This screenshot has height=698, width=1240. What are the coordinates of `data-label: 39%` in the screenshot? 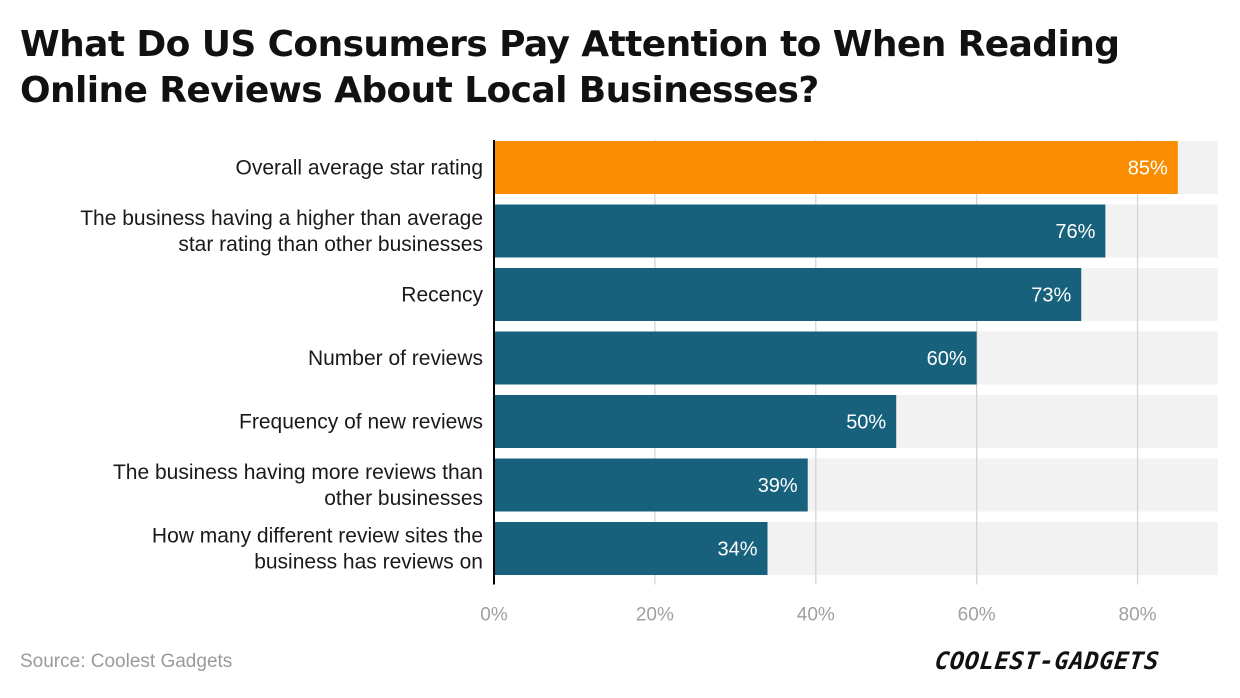 It's located at (778, 486).